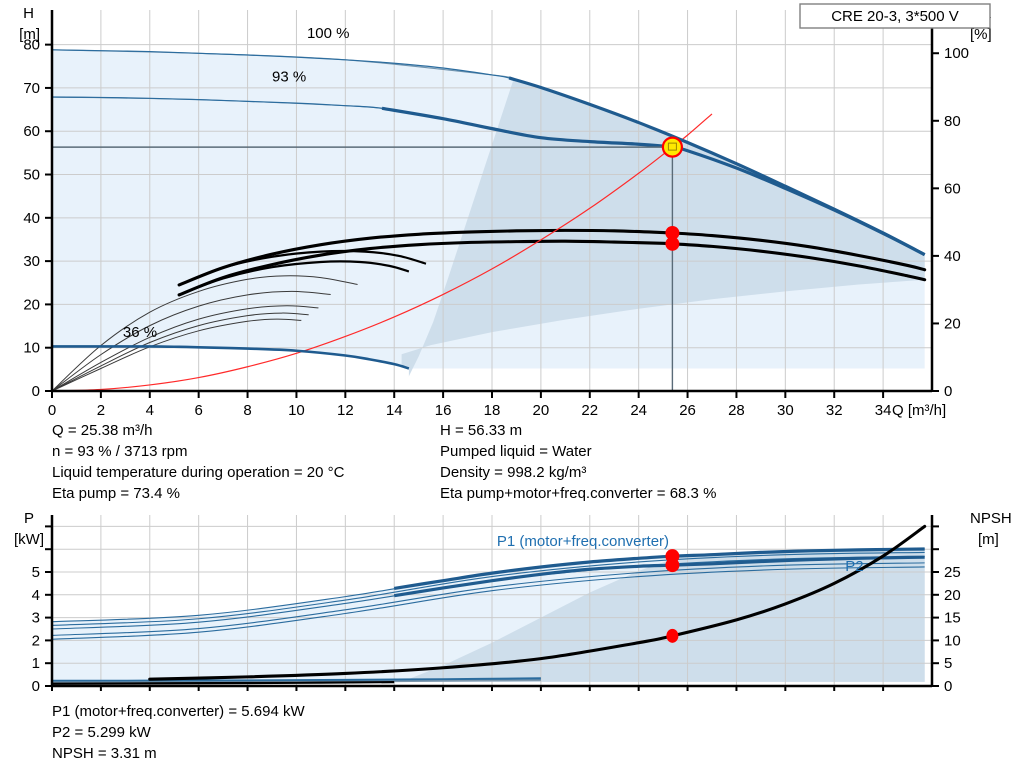  I want to click on duty-marker-eta-pump, so click(672, 232).